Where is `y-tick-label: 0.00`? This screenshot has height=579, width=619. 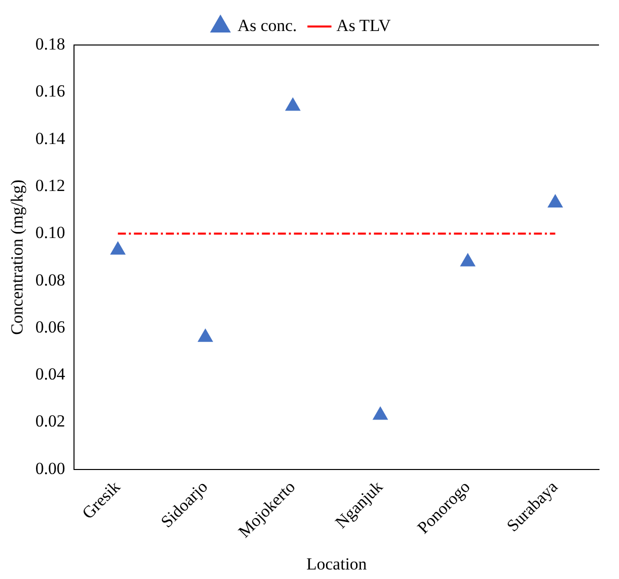
y-tick-label: 0.00 is located at coordinates (50, 468).